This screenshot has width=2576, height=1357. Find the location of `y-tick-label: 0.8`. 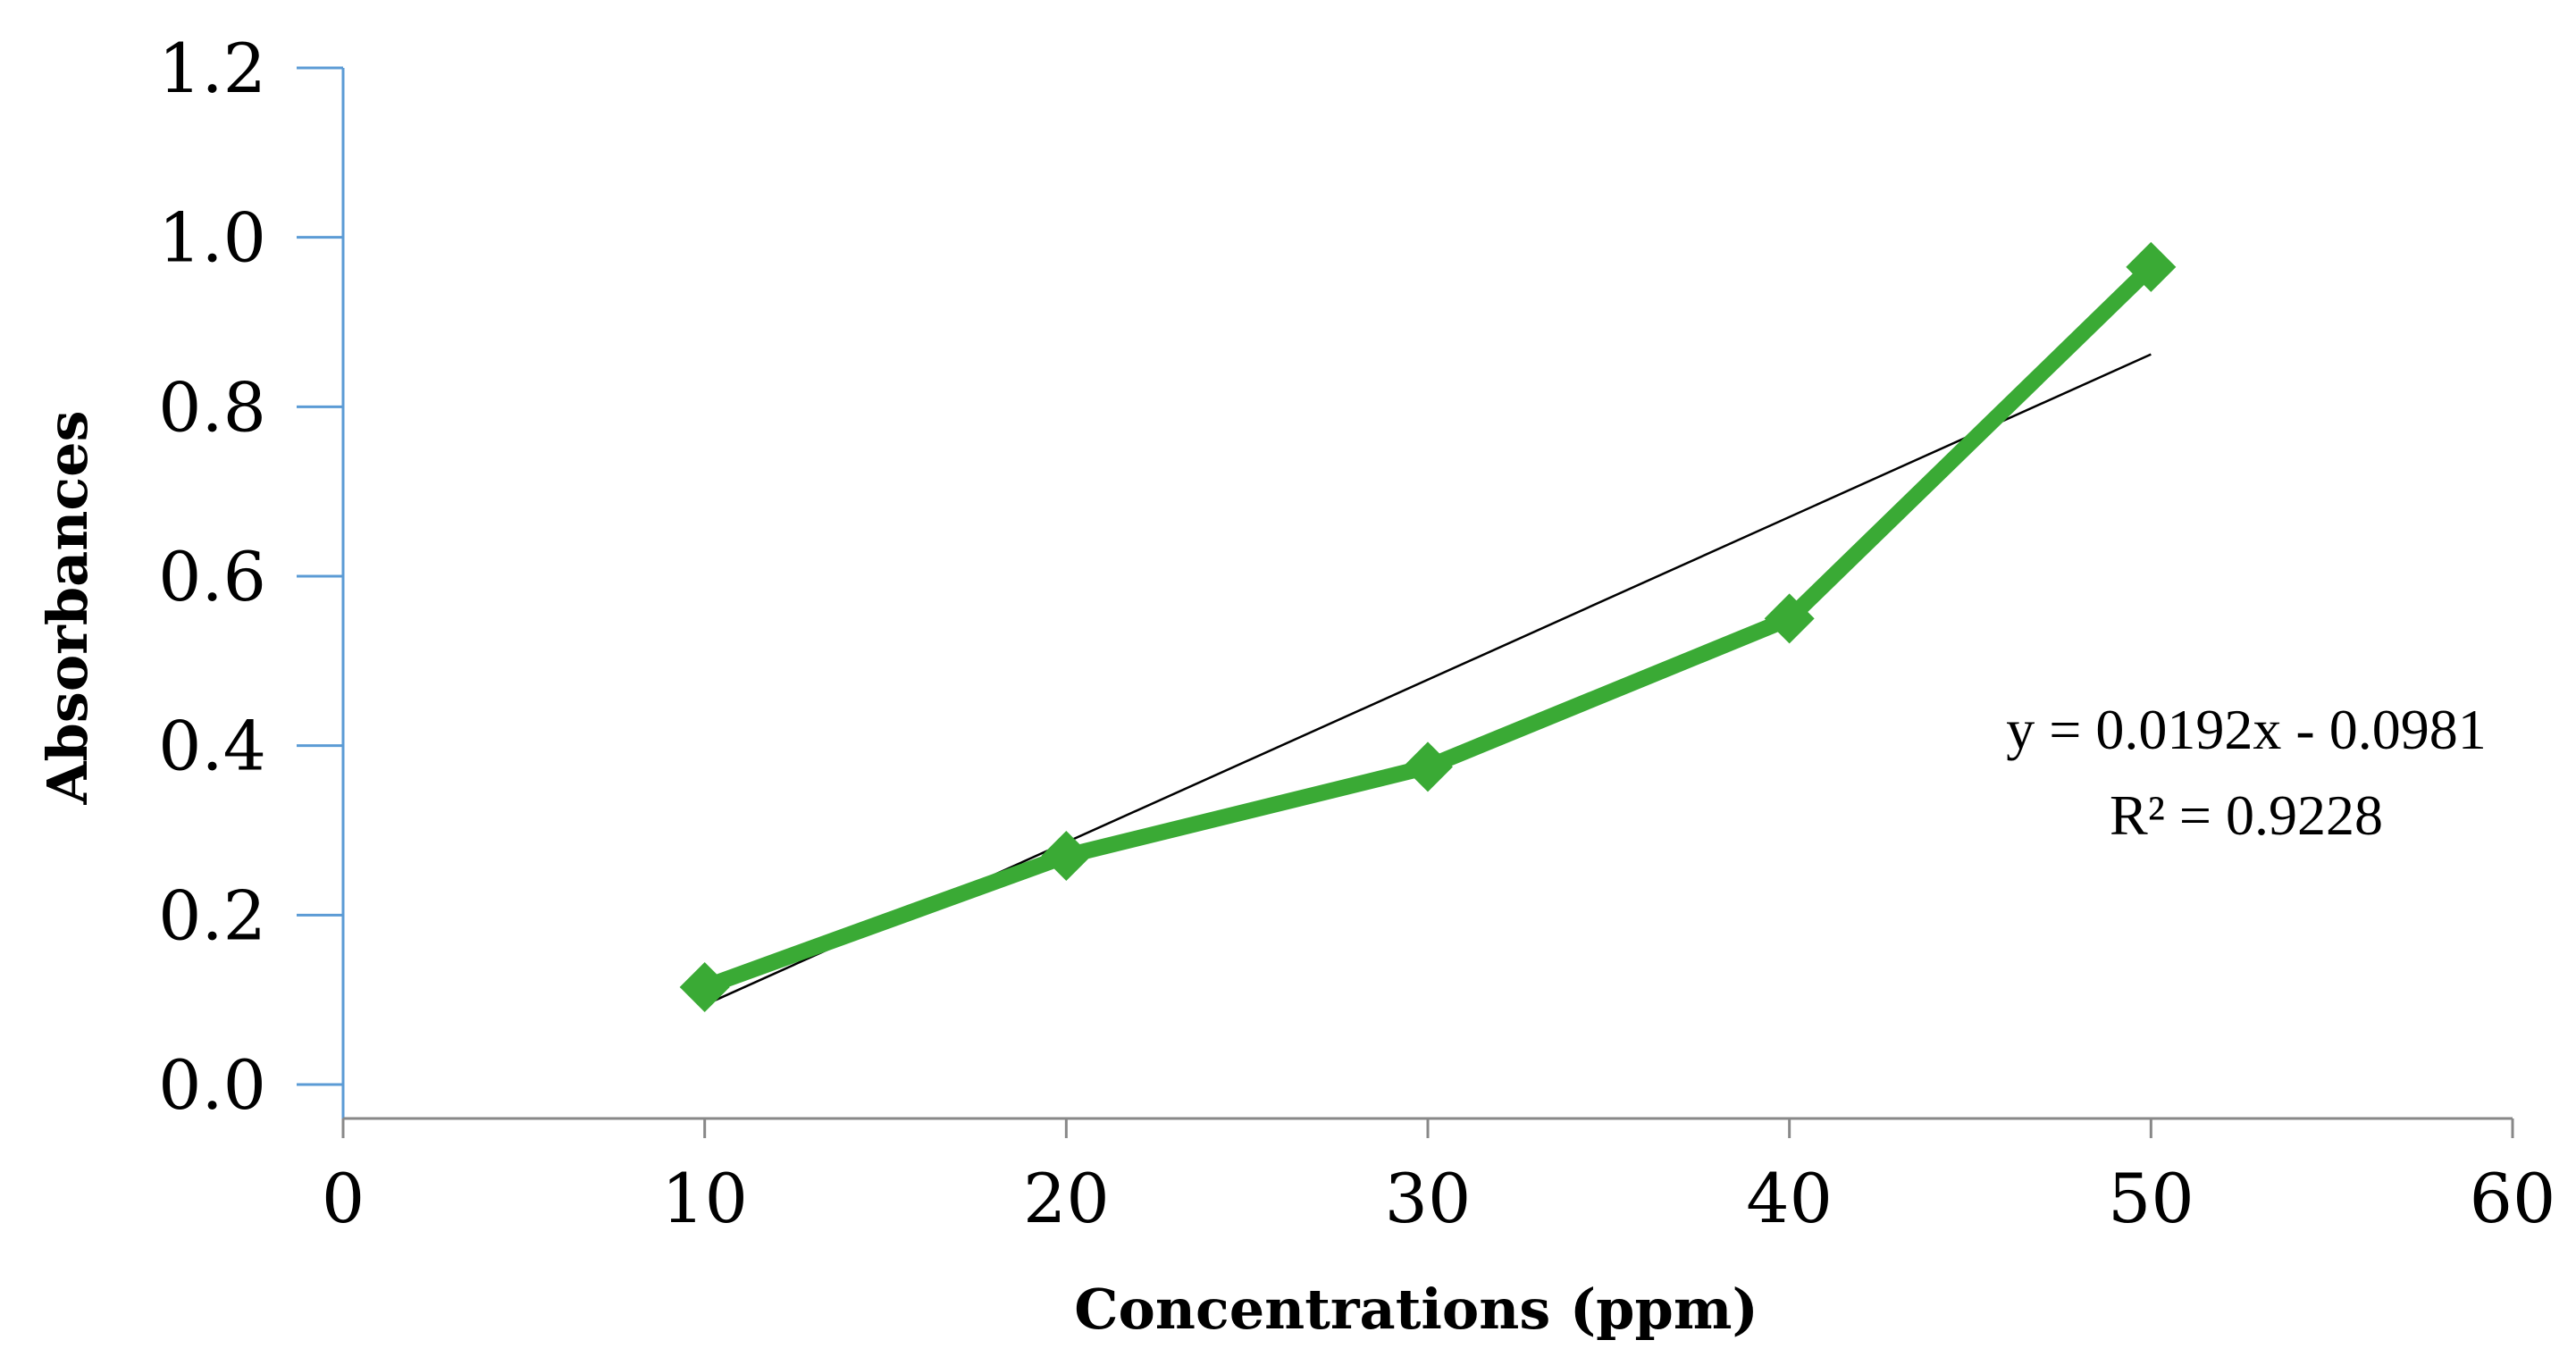

y-tick-label: 0.8 is located at coordinates (212, 407).